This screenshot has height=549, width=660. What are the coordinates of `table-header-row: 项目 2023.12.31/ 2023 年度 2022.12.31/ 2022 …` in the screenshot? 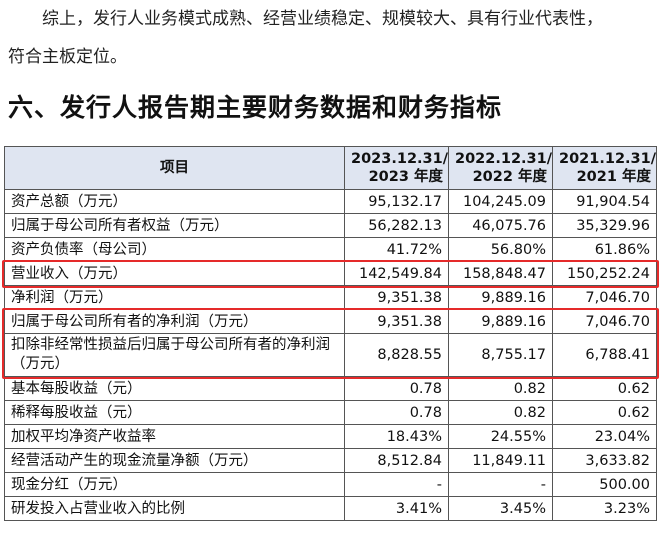 It's located at (330, 168).